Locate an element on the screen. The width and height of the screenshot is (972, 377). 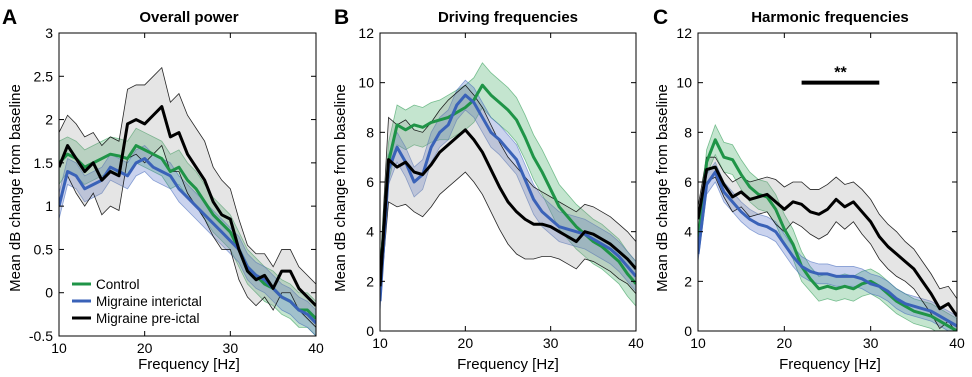
significance-label: ** is located at coordinates (840, 73).